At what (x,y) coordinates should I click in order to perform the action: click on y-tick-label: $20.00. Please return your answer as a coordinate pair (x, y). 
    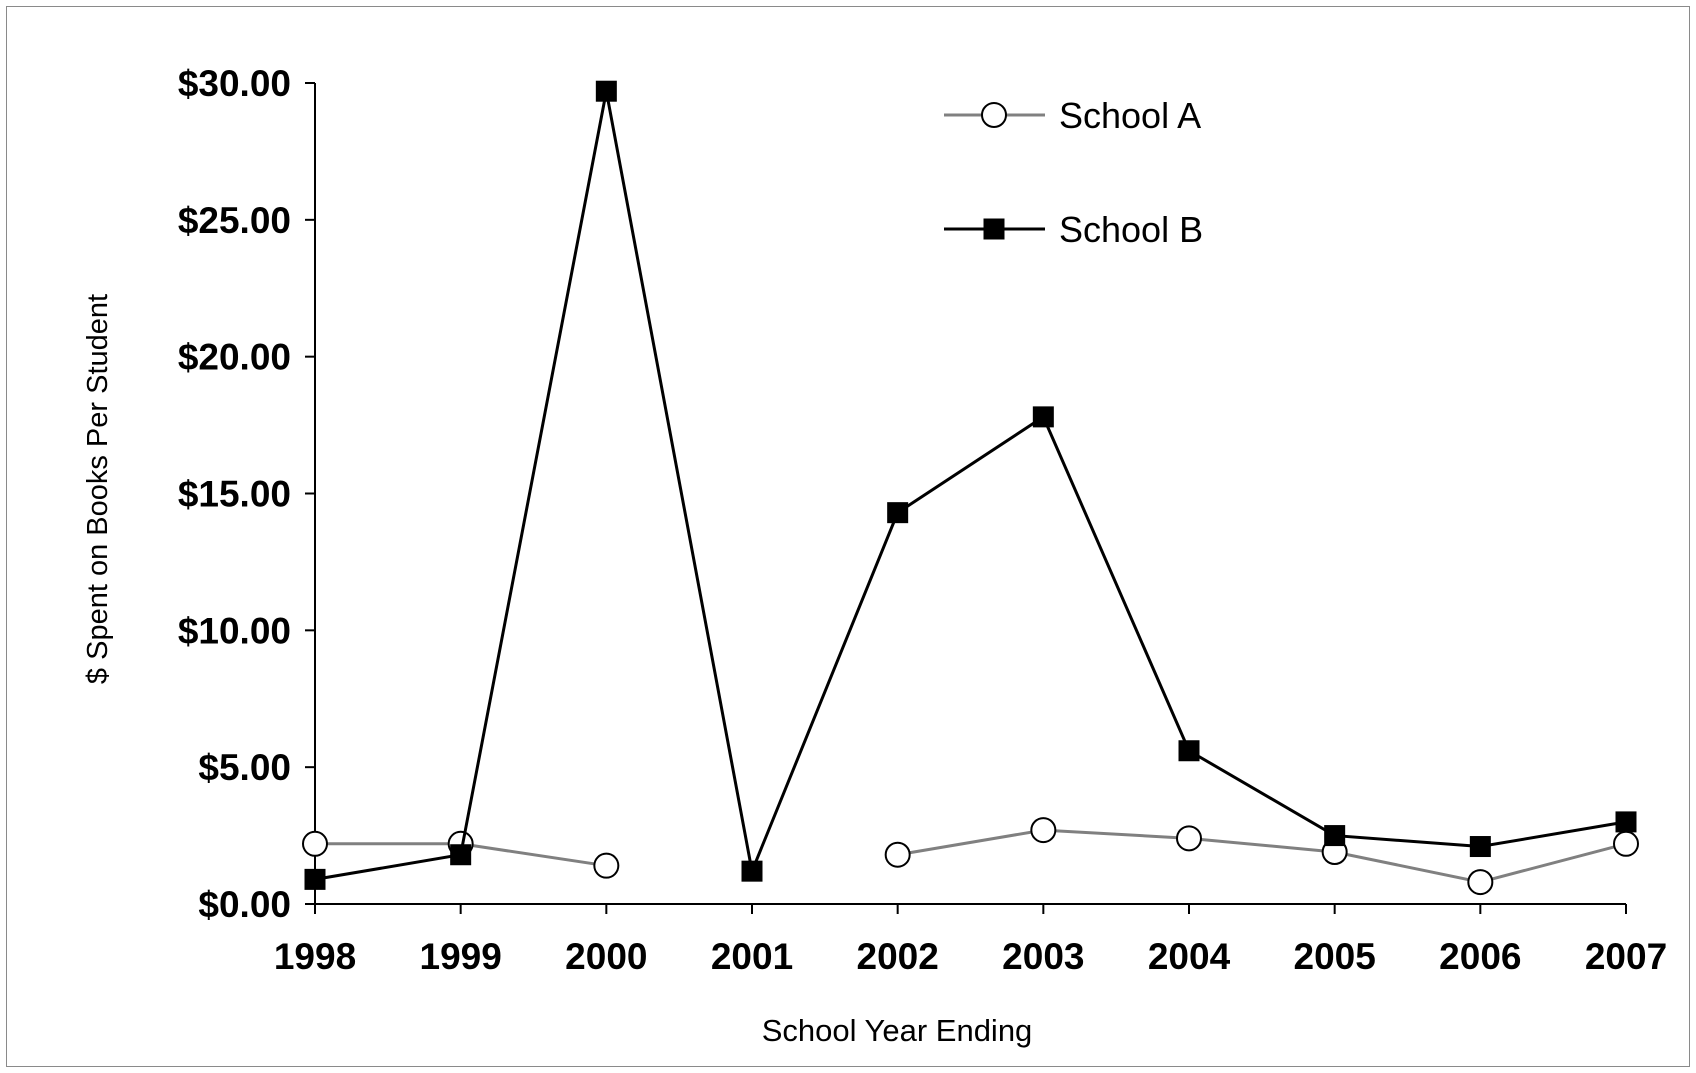
    Looking at the image, I should click on (234, 357).